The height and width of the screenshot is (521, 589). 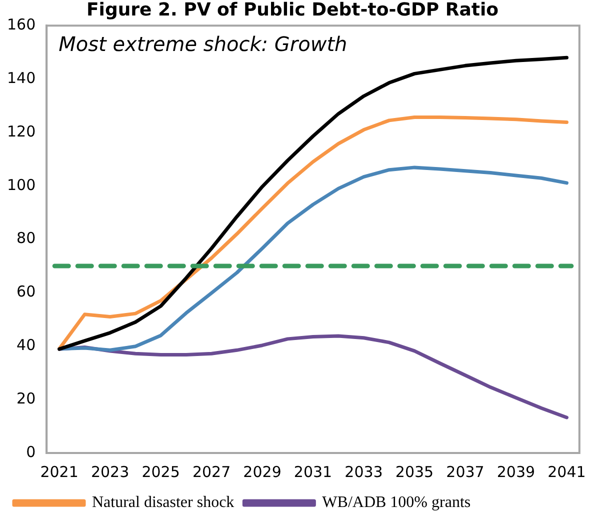 What do you see at coordinates (31, 451) in the screenshot?
I see `y-tick-label: 0` at bounding box center [31, 451].